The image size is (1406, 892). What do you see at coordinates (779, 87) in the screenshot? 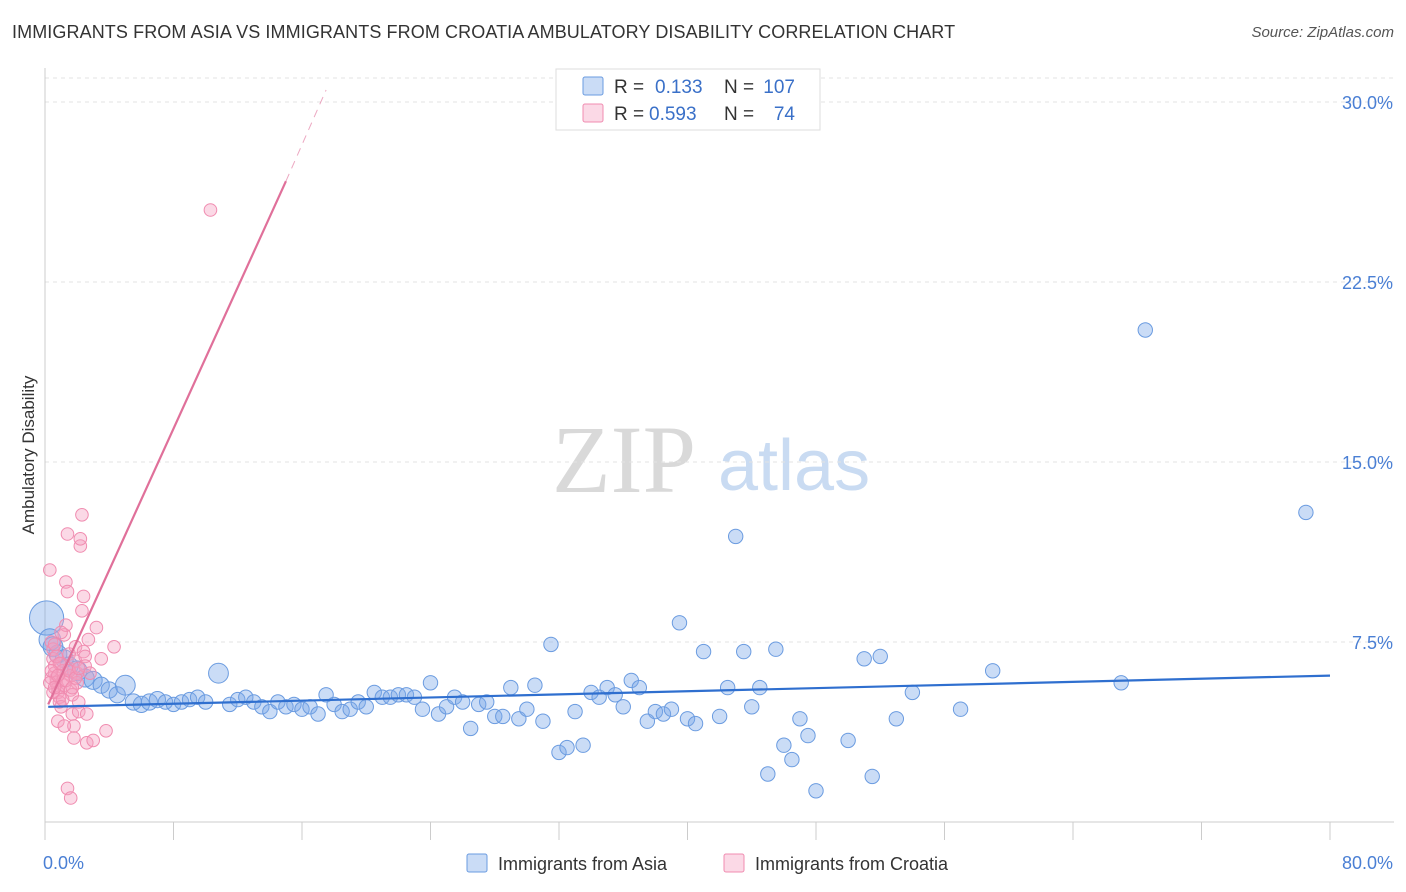
I see `legend-n-value-asia: 107` at bounding box center [779, 87].